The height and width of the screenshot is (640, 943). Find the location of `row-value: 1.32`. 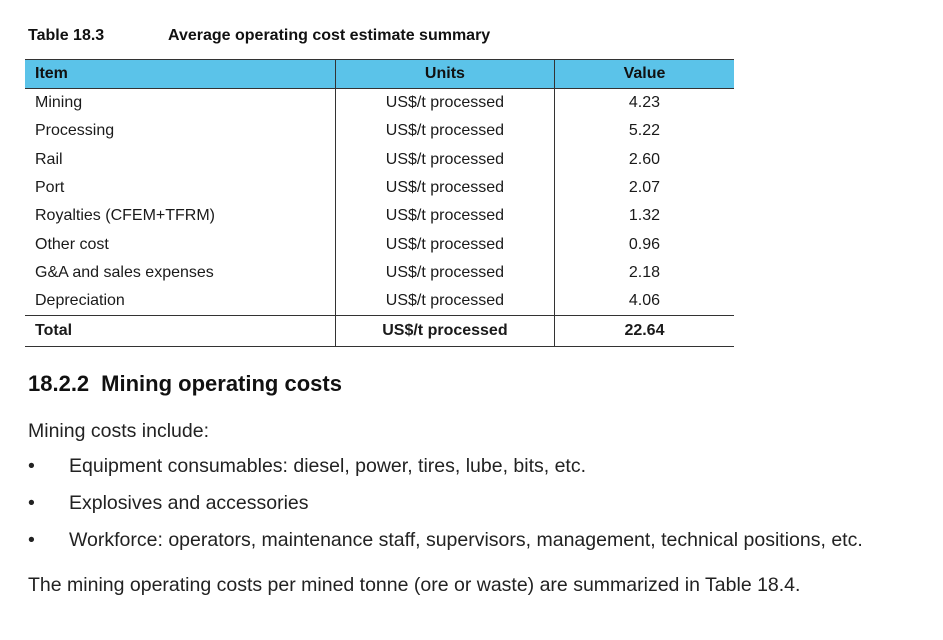

row-value: 1.32 is located at coordinates (643, 216).